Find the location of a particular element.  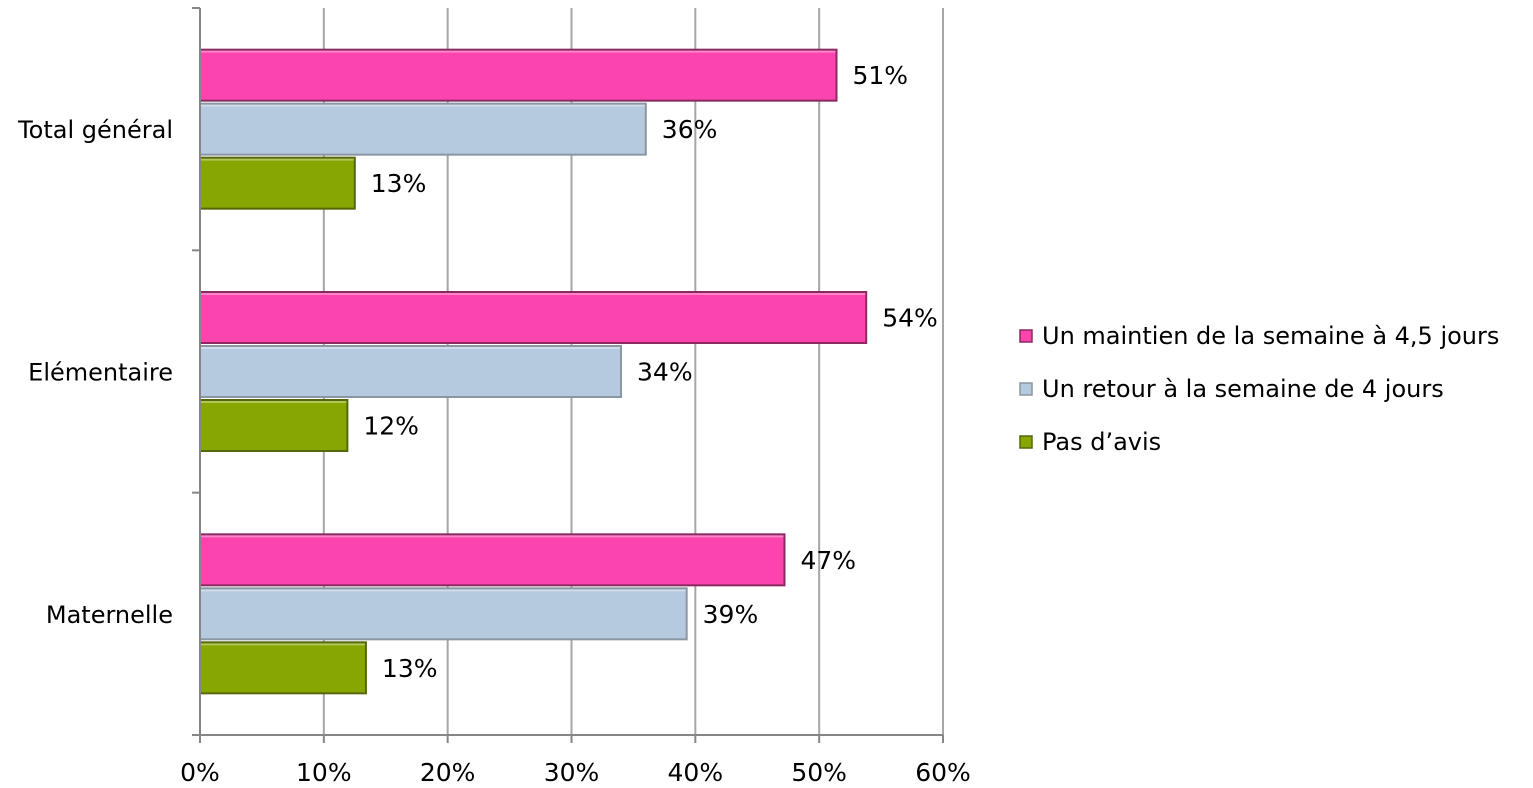

data-label-maternelle-pas-d-avis: 13% is located at coordinates (410, 668).